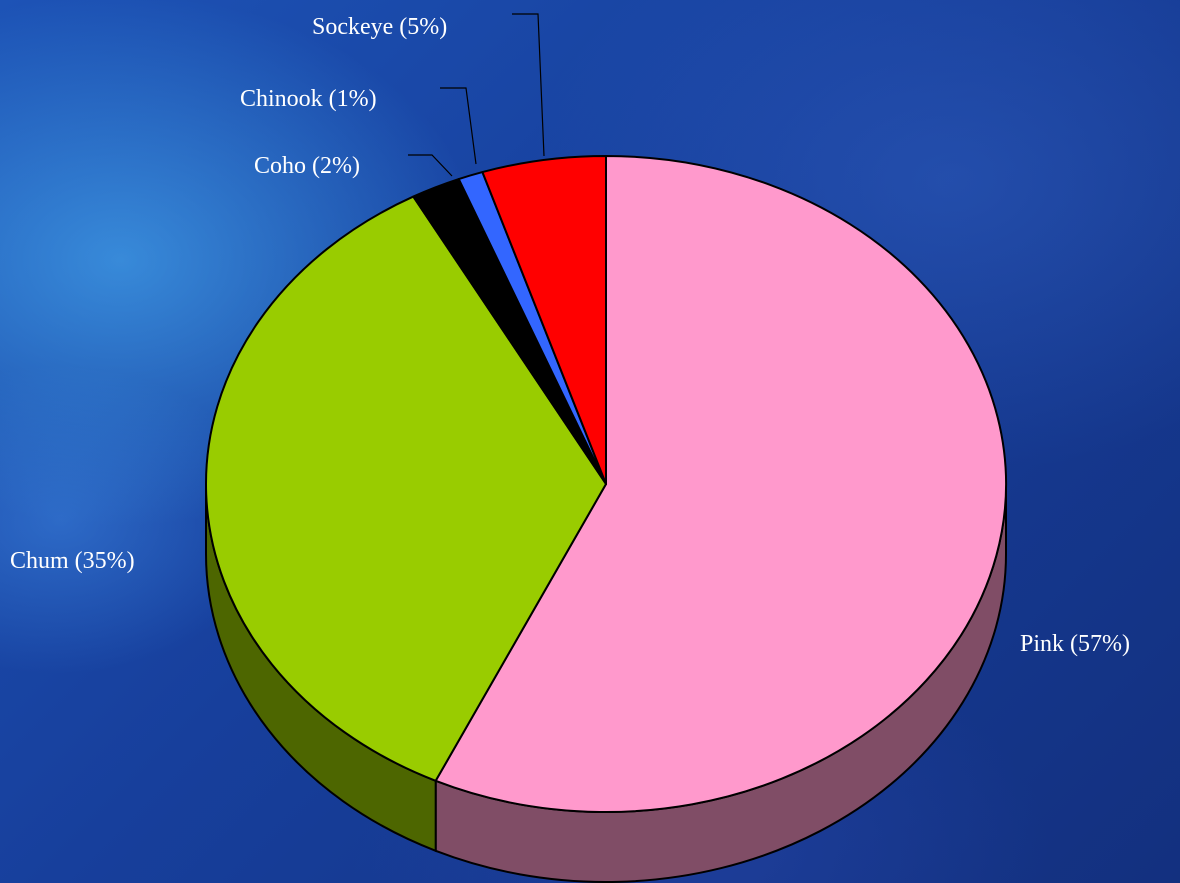 This screenshot has height=883, width=1180. Describe the element at coordinates (307, 166) in the screenshot. I see `label-coho: Coho (2%)` at that location.